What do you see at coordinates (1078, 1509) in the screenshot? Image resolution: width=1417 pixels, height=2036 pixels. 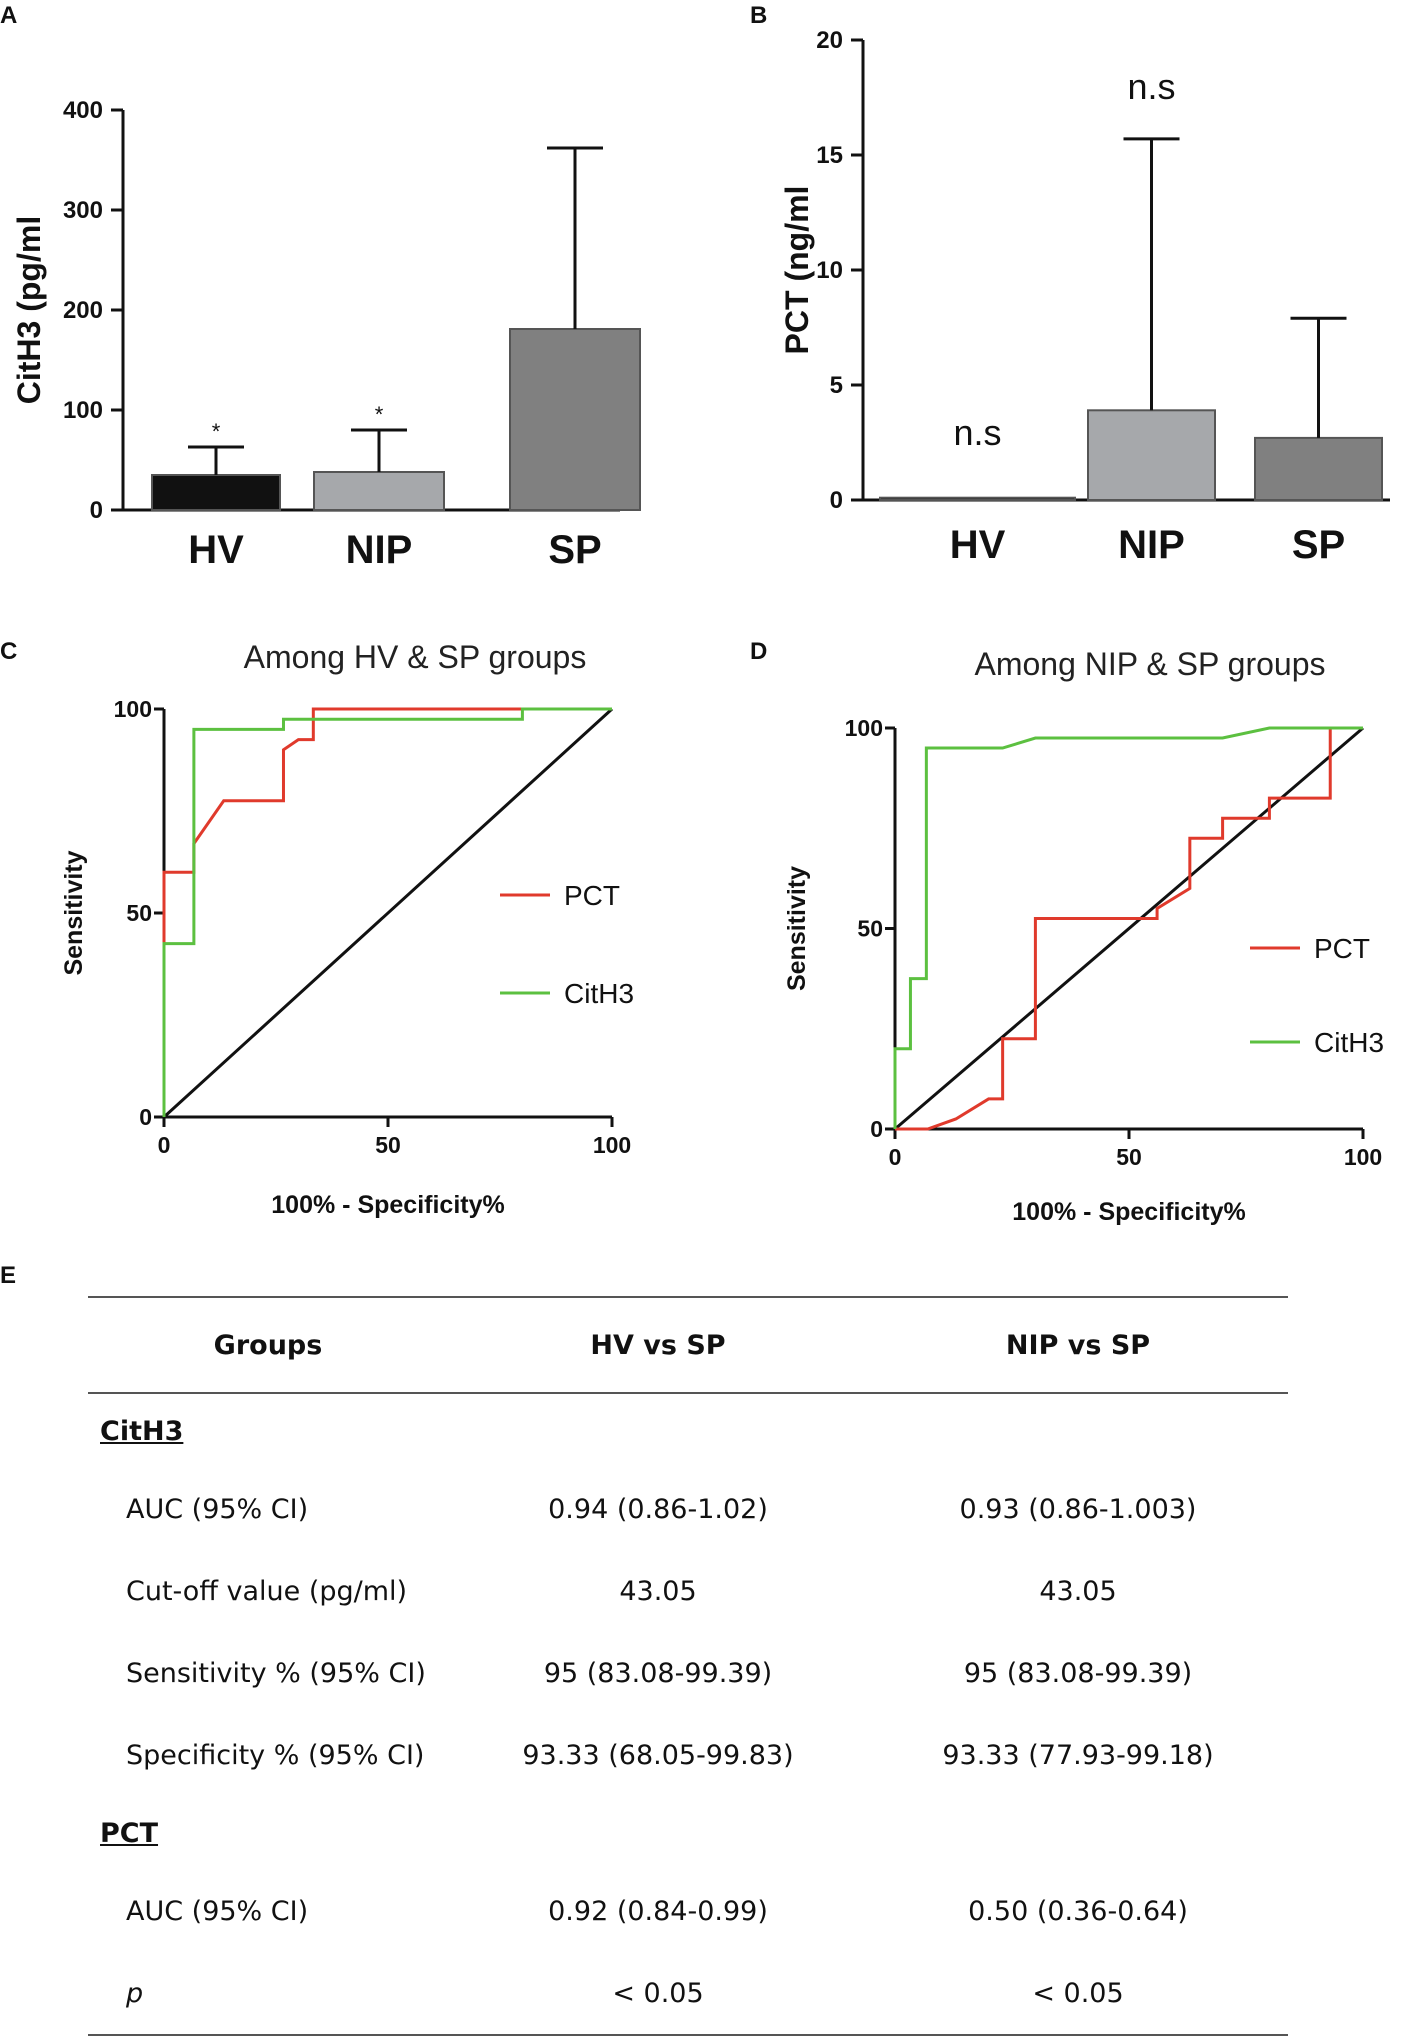 I see `cell-value: 0.93 (0.86-1.003)` at bounding box center [1078, 1509].